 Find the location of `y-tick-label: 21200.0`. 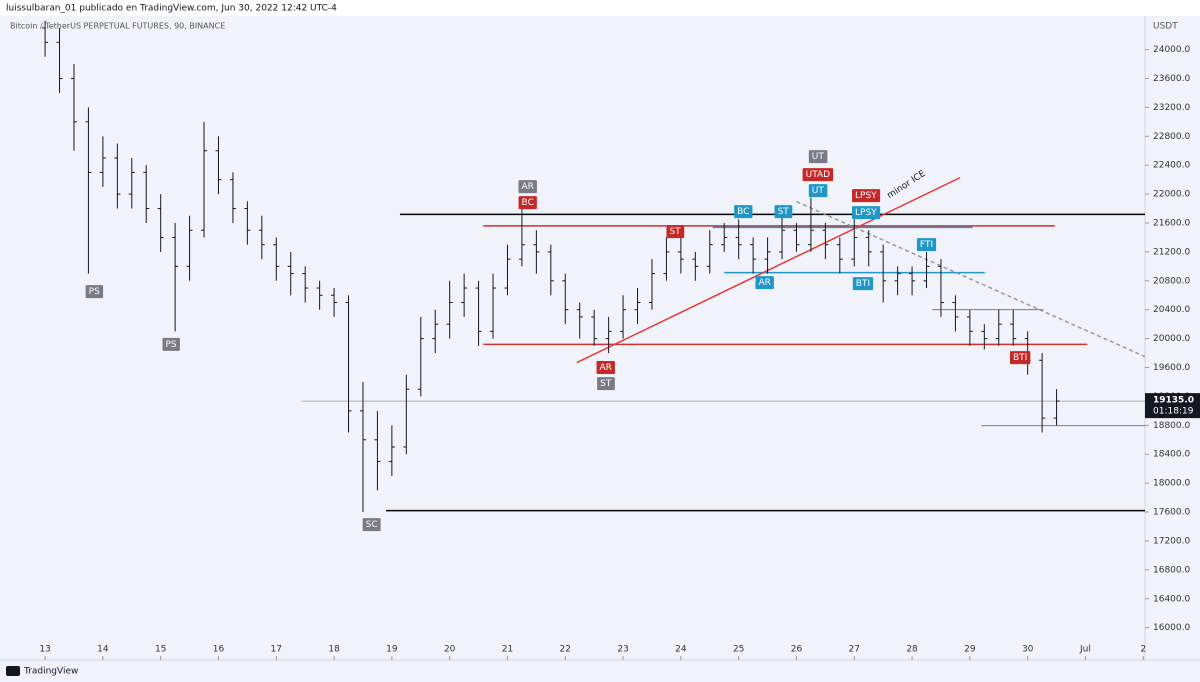

y-tick-label: 21200.0 is located at coordinates (1171, 252).